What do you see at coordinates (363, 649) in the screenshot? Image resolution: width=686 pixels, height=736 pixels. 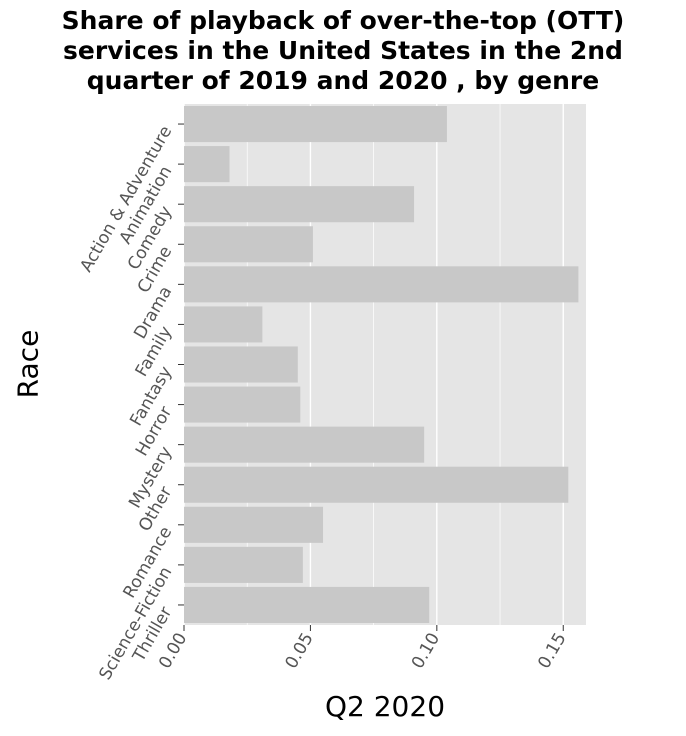 I see `x-axis: 0.00 0.05 0.10 0.15` at bounding box center [363, 649].